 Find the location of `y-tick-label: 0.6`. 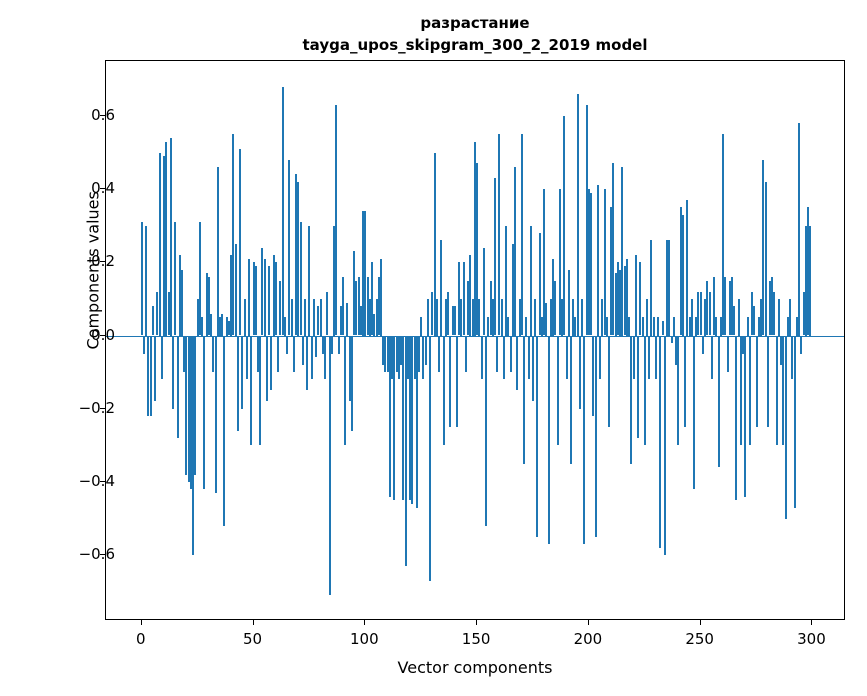

y-tick-label: 0.6 is located at coordinates (103, 114).